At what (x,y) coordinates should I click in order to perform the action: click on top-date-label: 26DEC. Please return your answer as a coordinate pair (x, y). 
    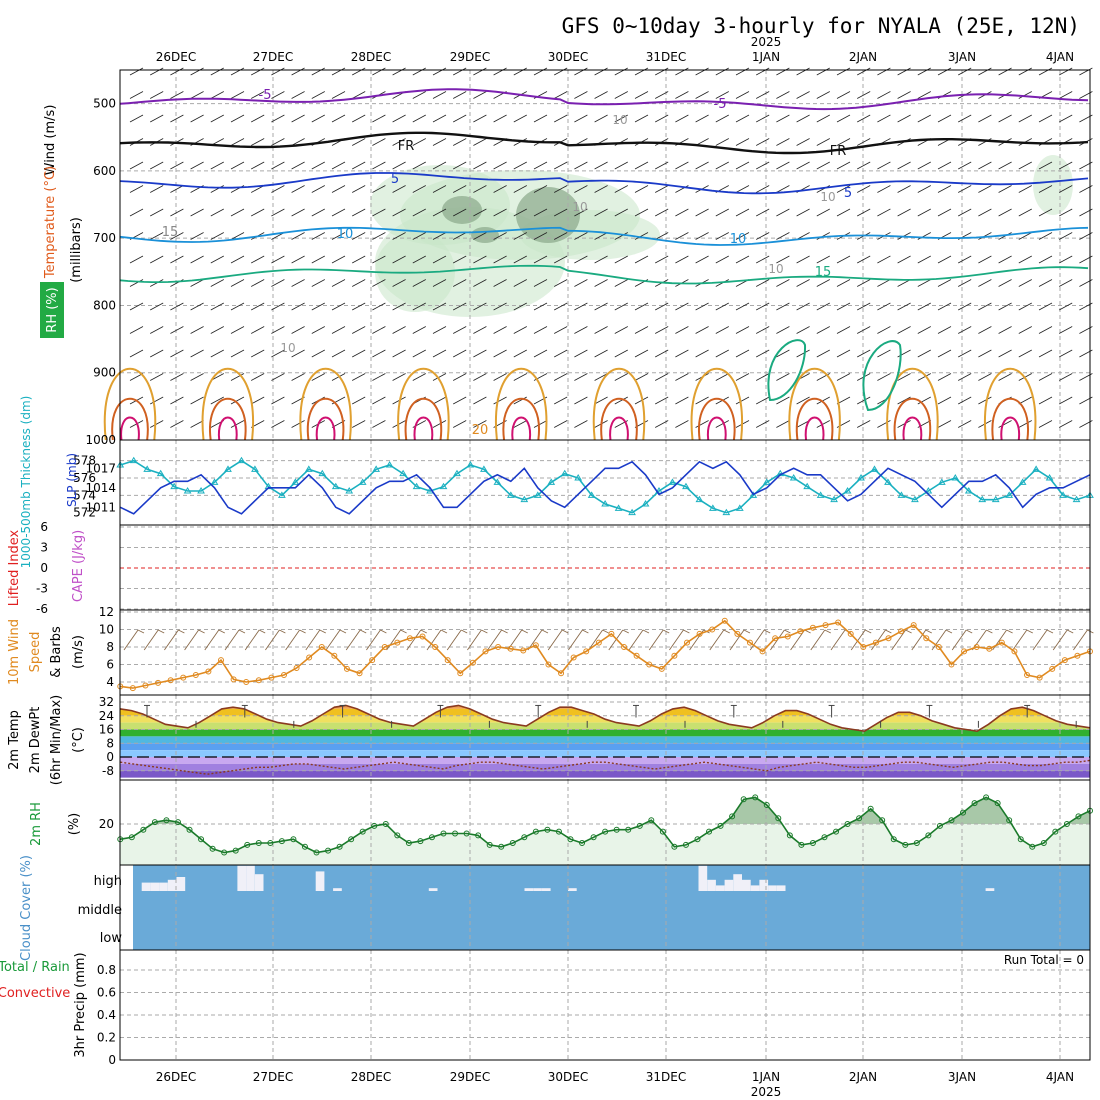
    Looking at the image, I should click on (176, 57).